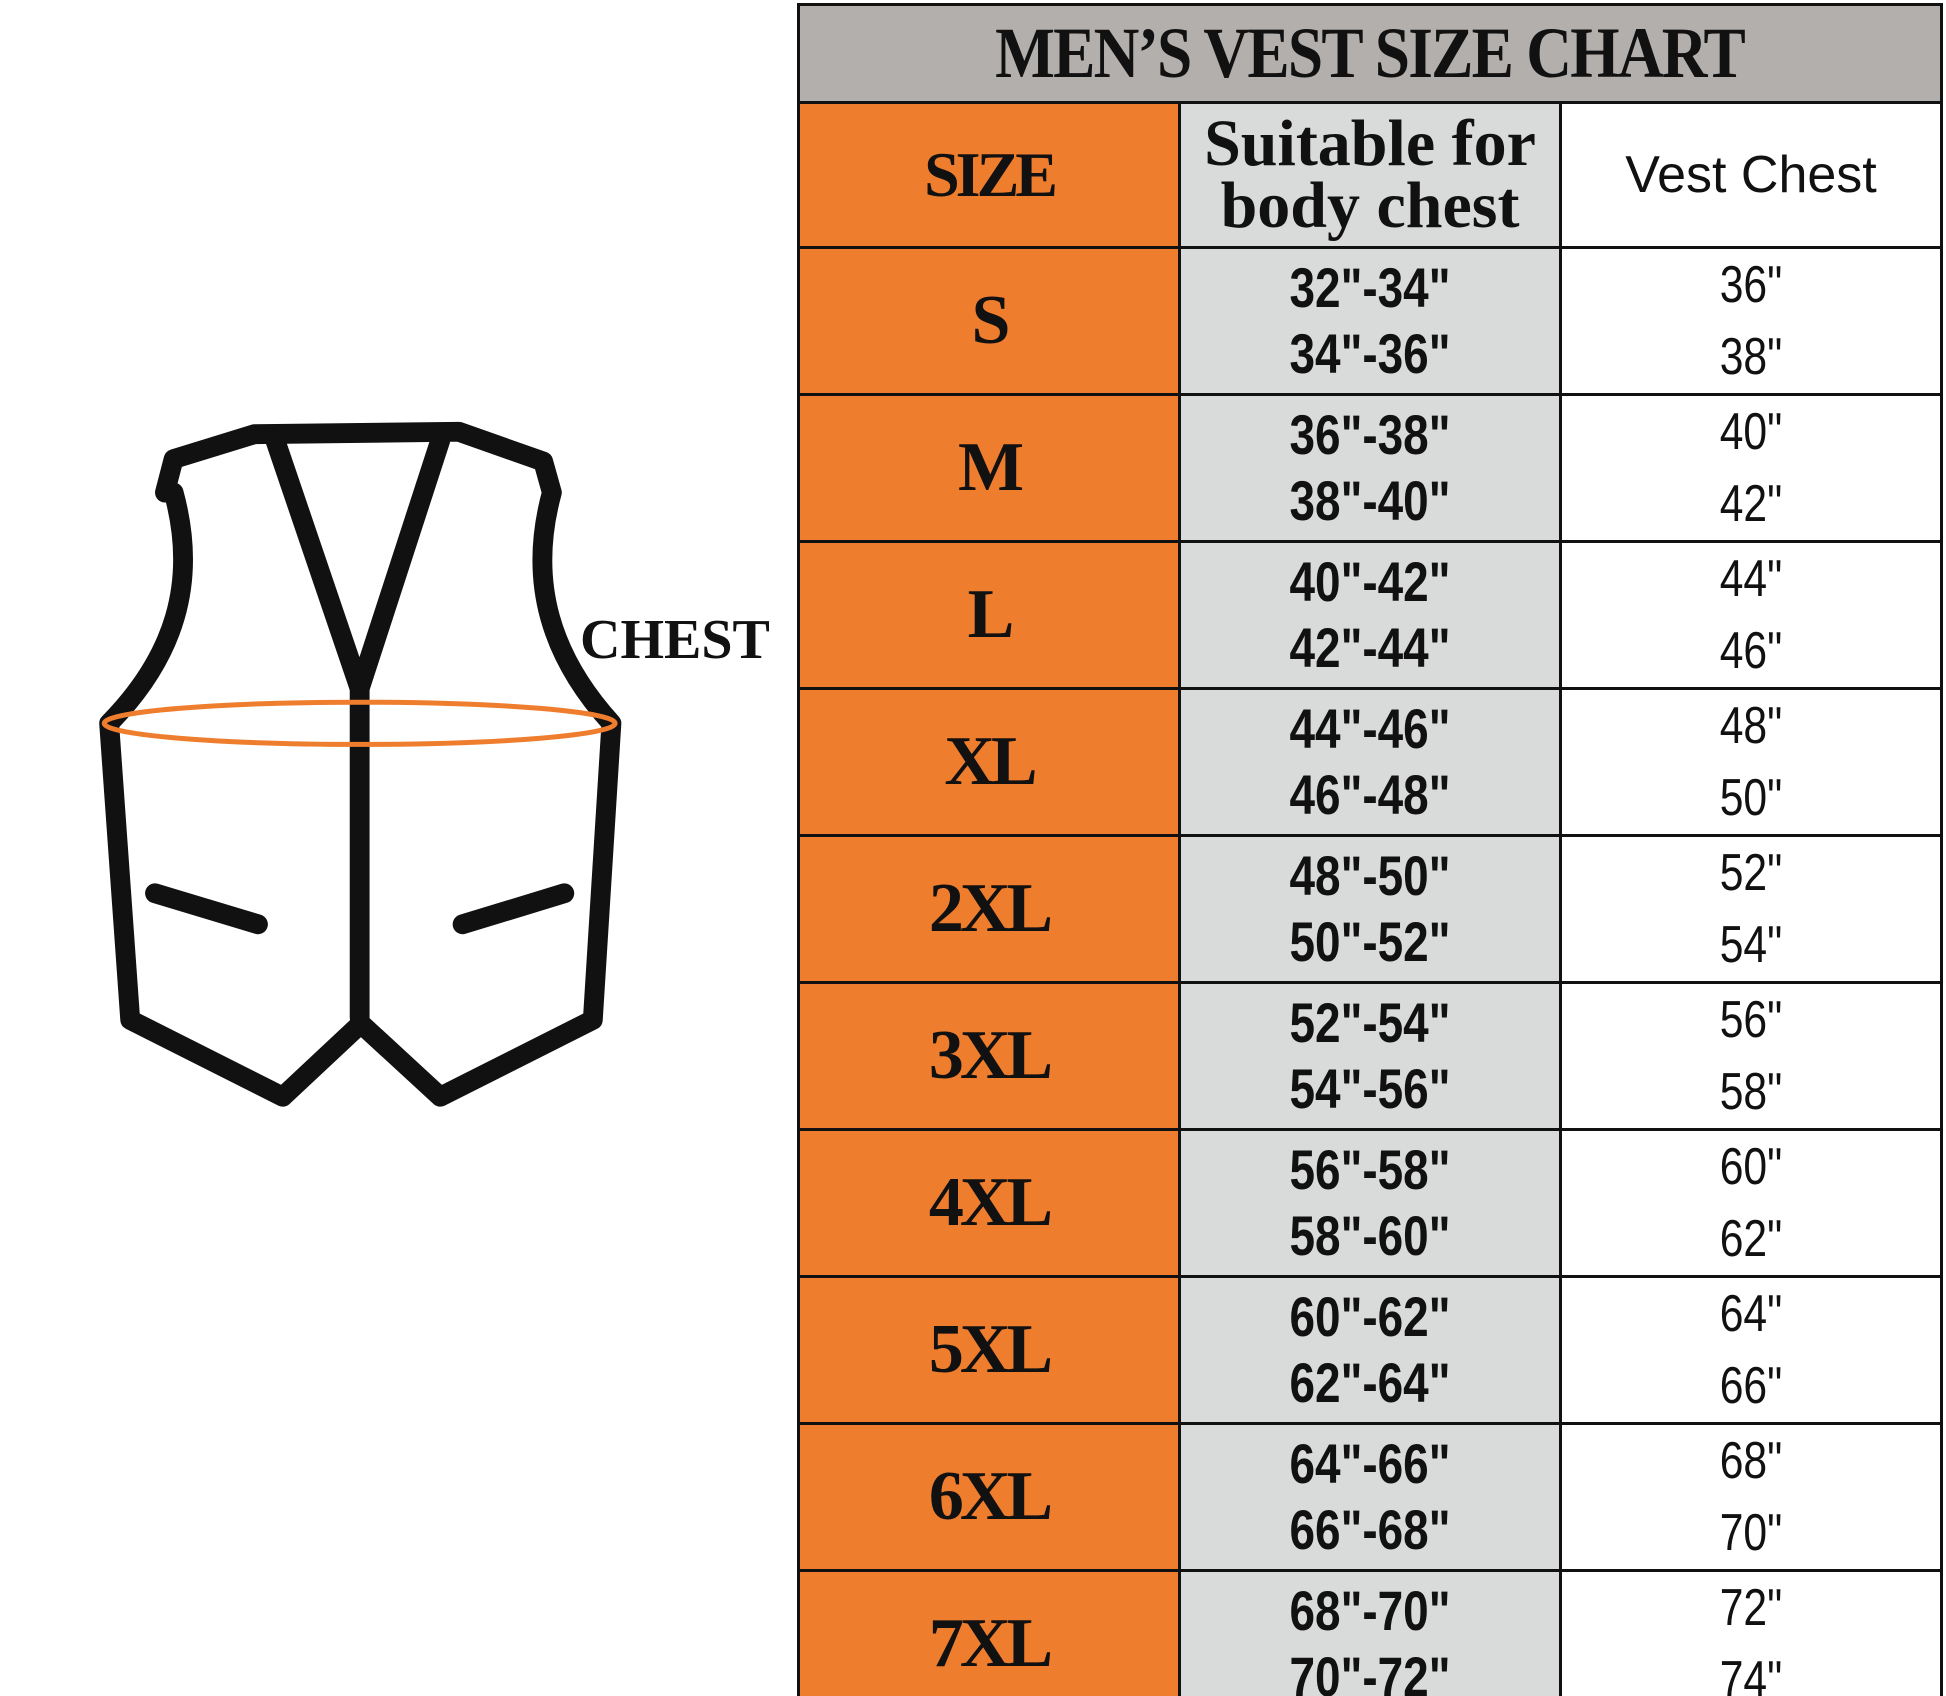  What do you see at coordinates (989, 468) in the screenshot?
I see `size-cell: M` at bounding box center [989, 468].